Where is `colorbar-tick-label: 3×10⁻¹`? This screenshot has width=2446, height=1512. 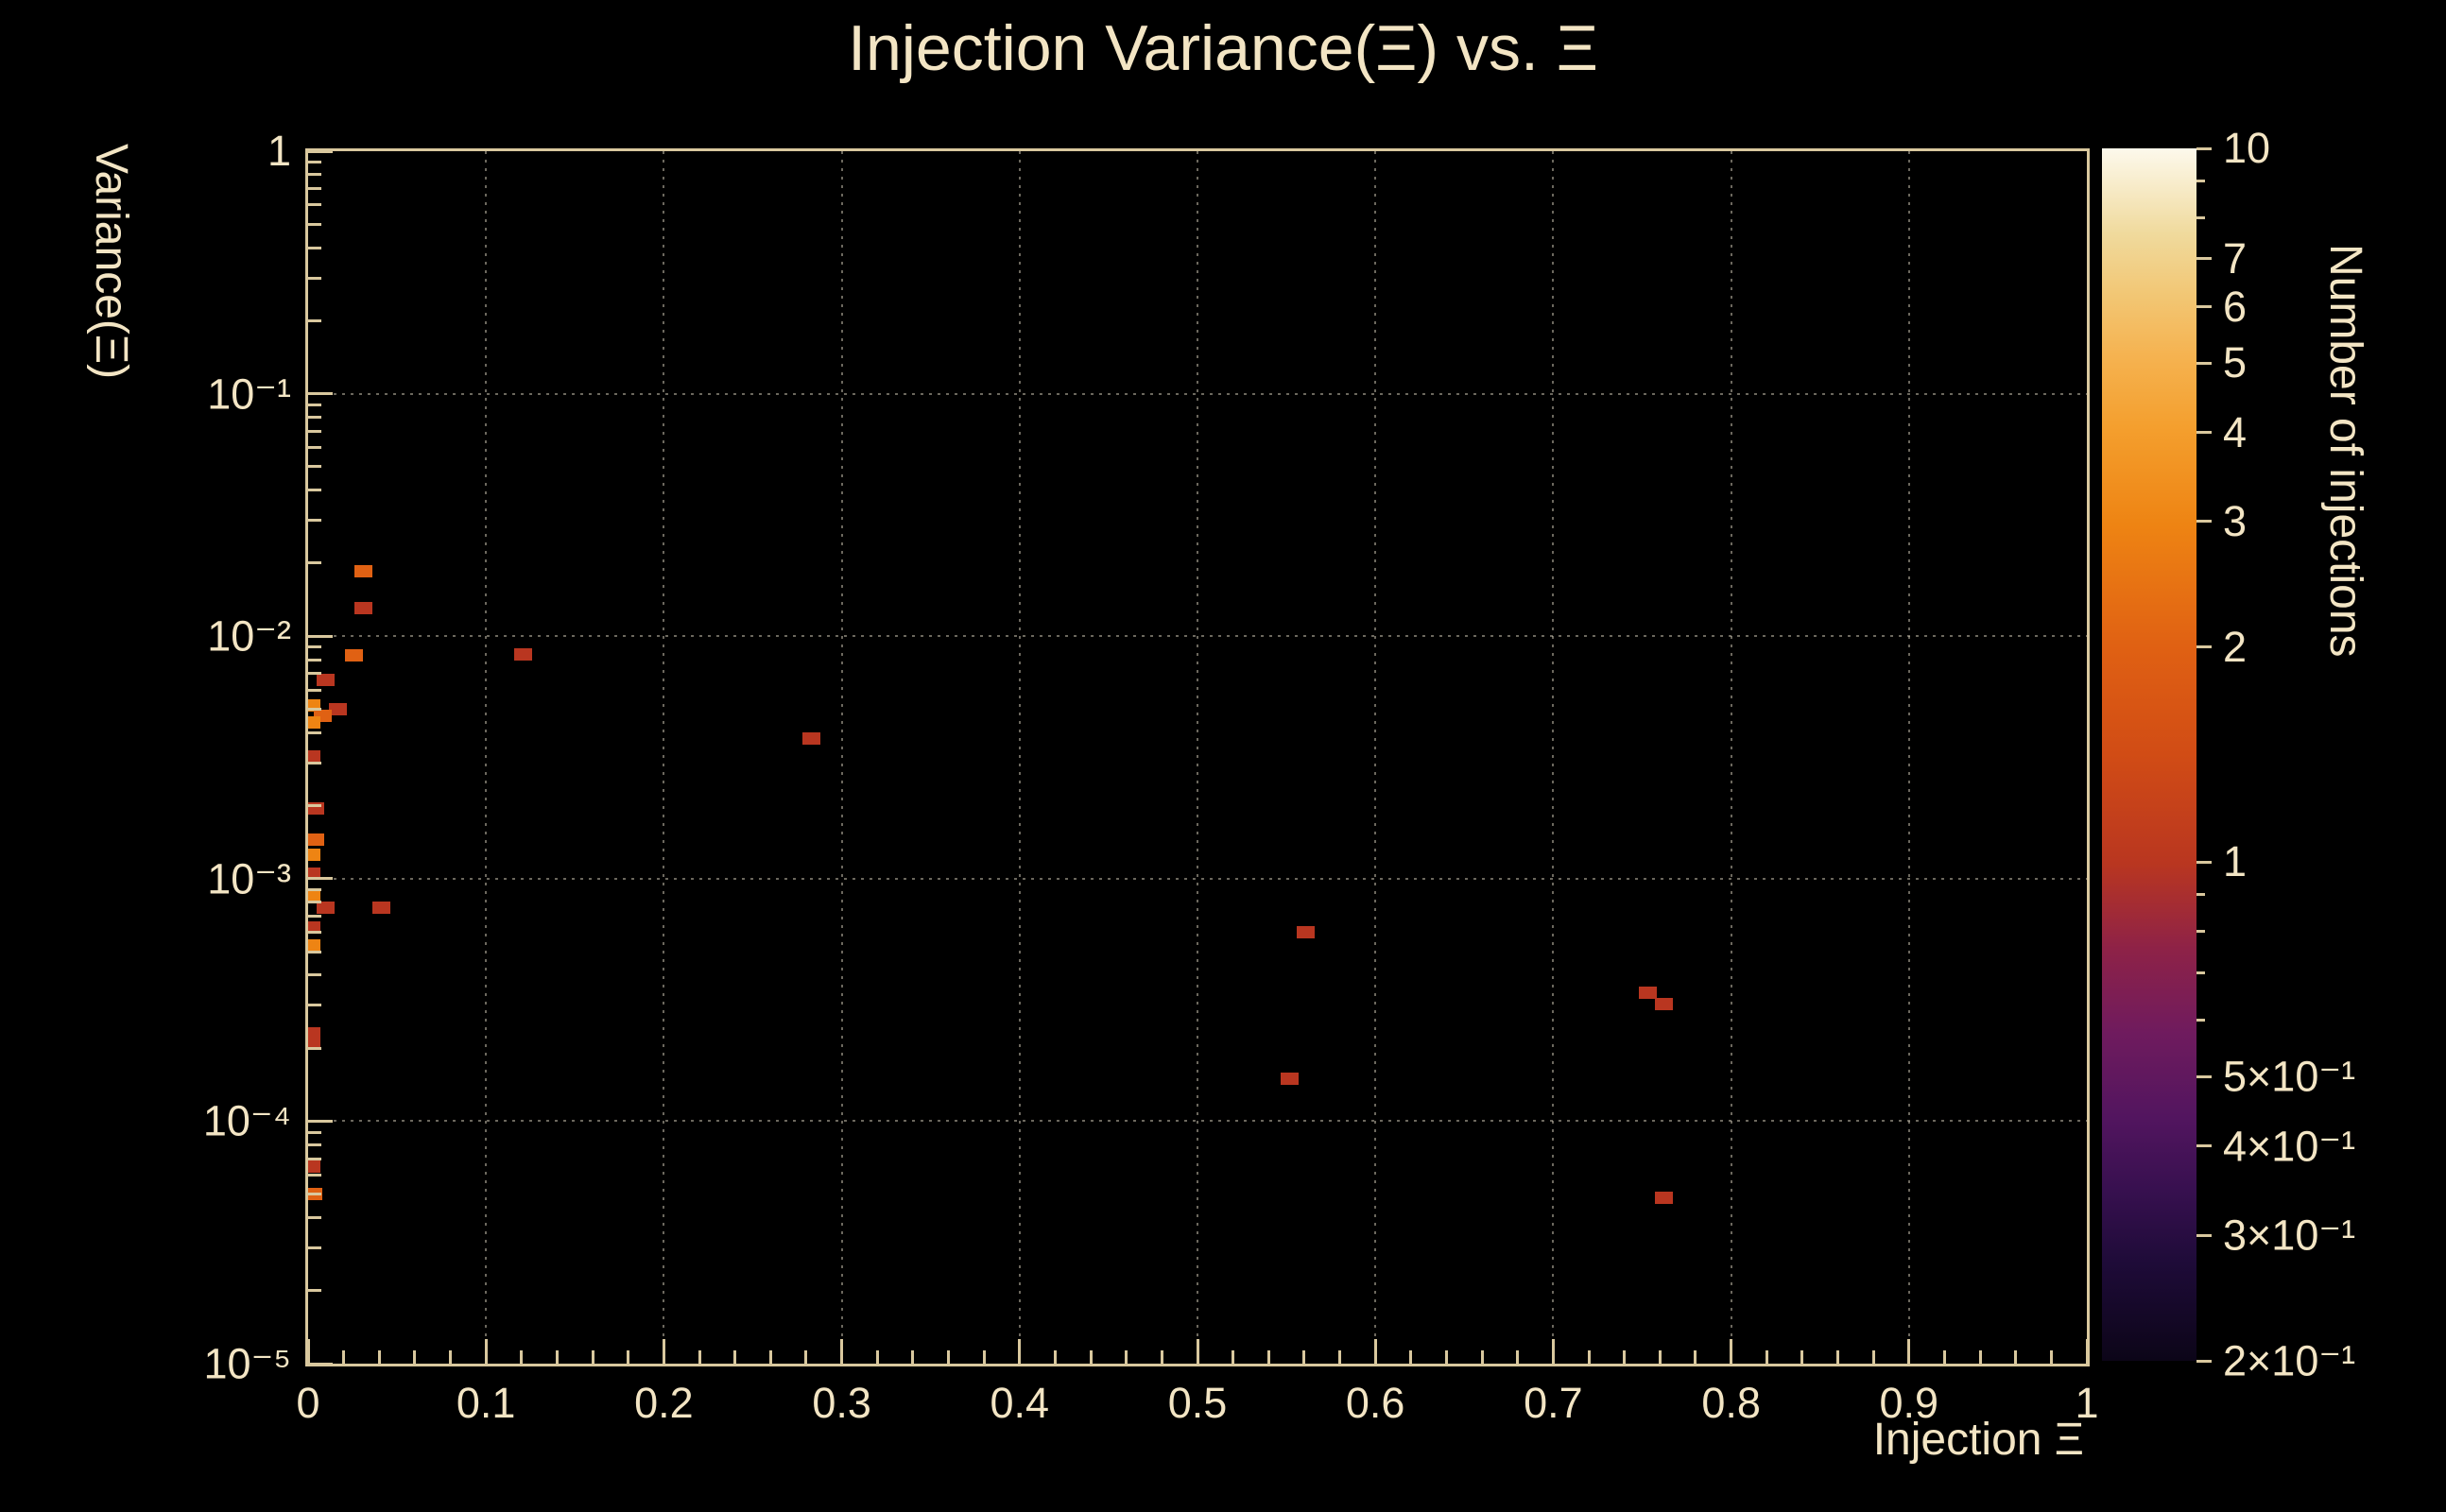 colorbar-tick-label: 3×10⁻¹ is located at coordinates (2289, 1235).